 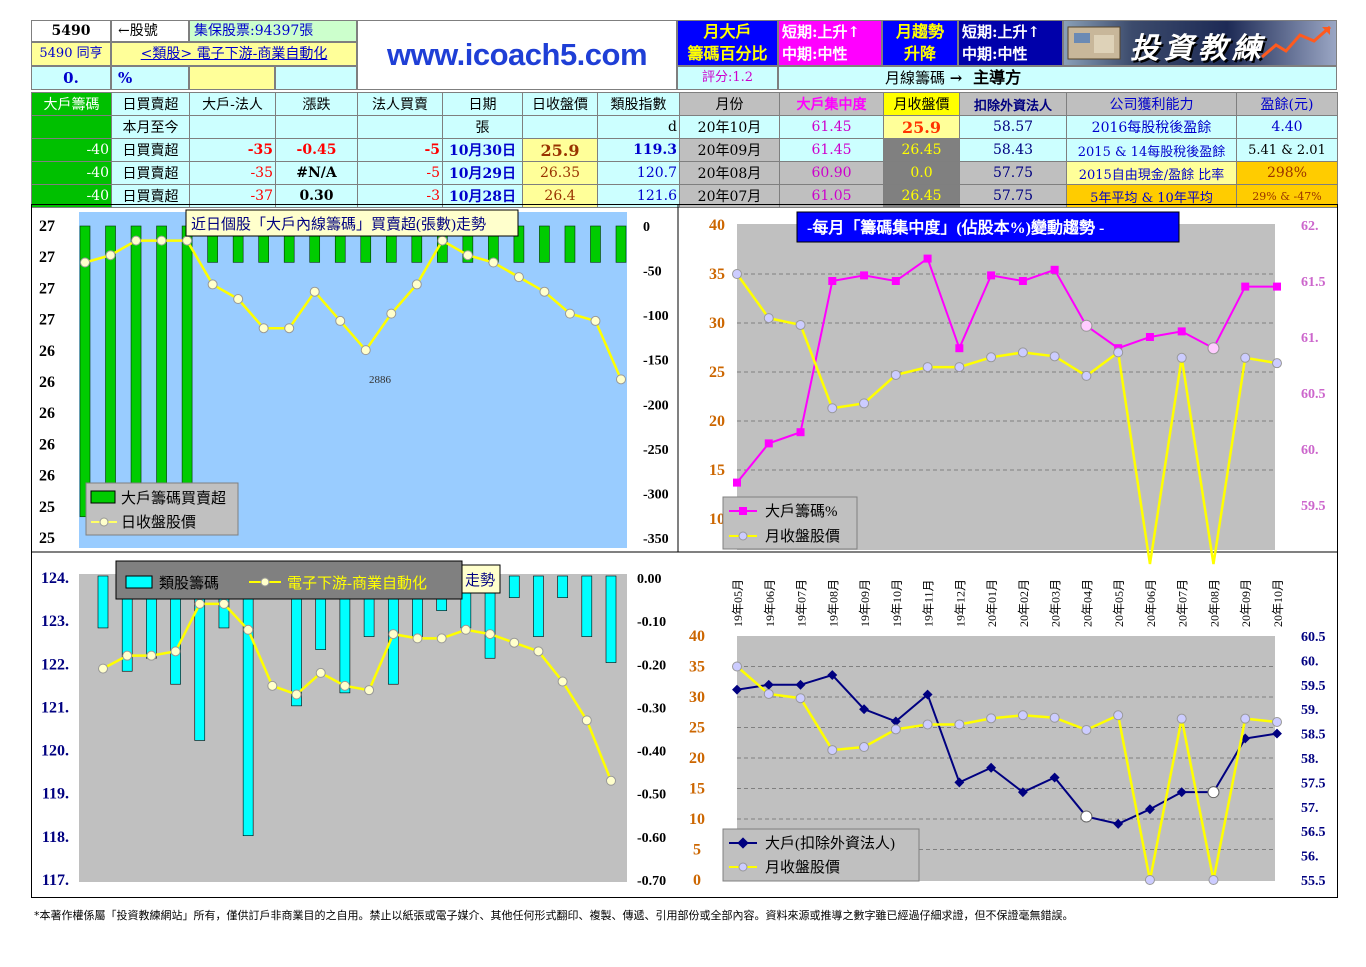 What do you see at coordinates (727, 31) in the screenshot?
I see `monthly-big-title-line1: 月大戶` at bounding box center [727, 31].